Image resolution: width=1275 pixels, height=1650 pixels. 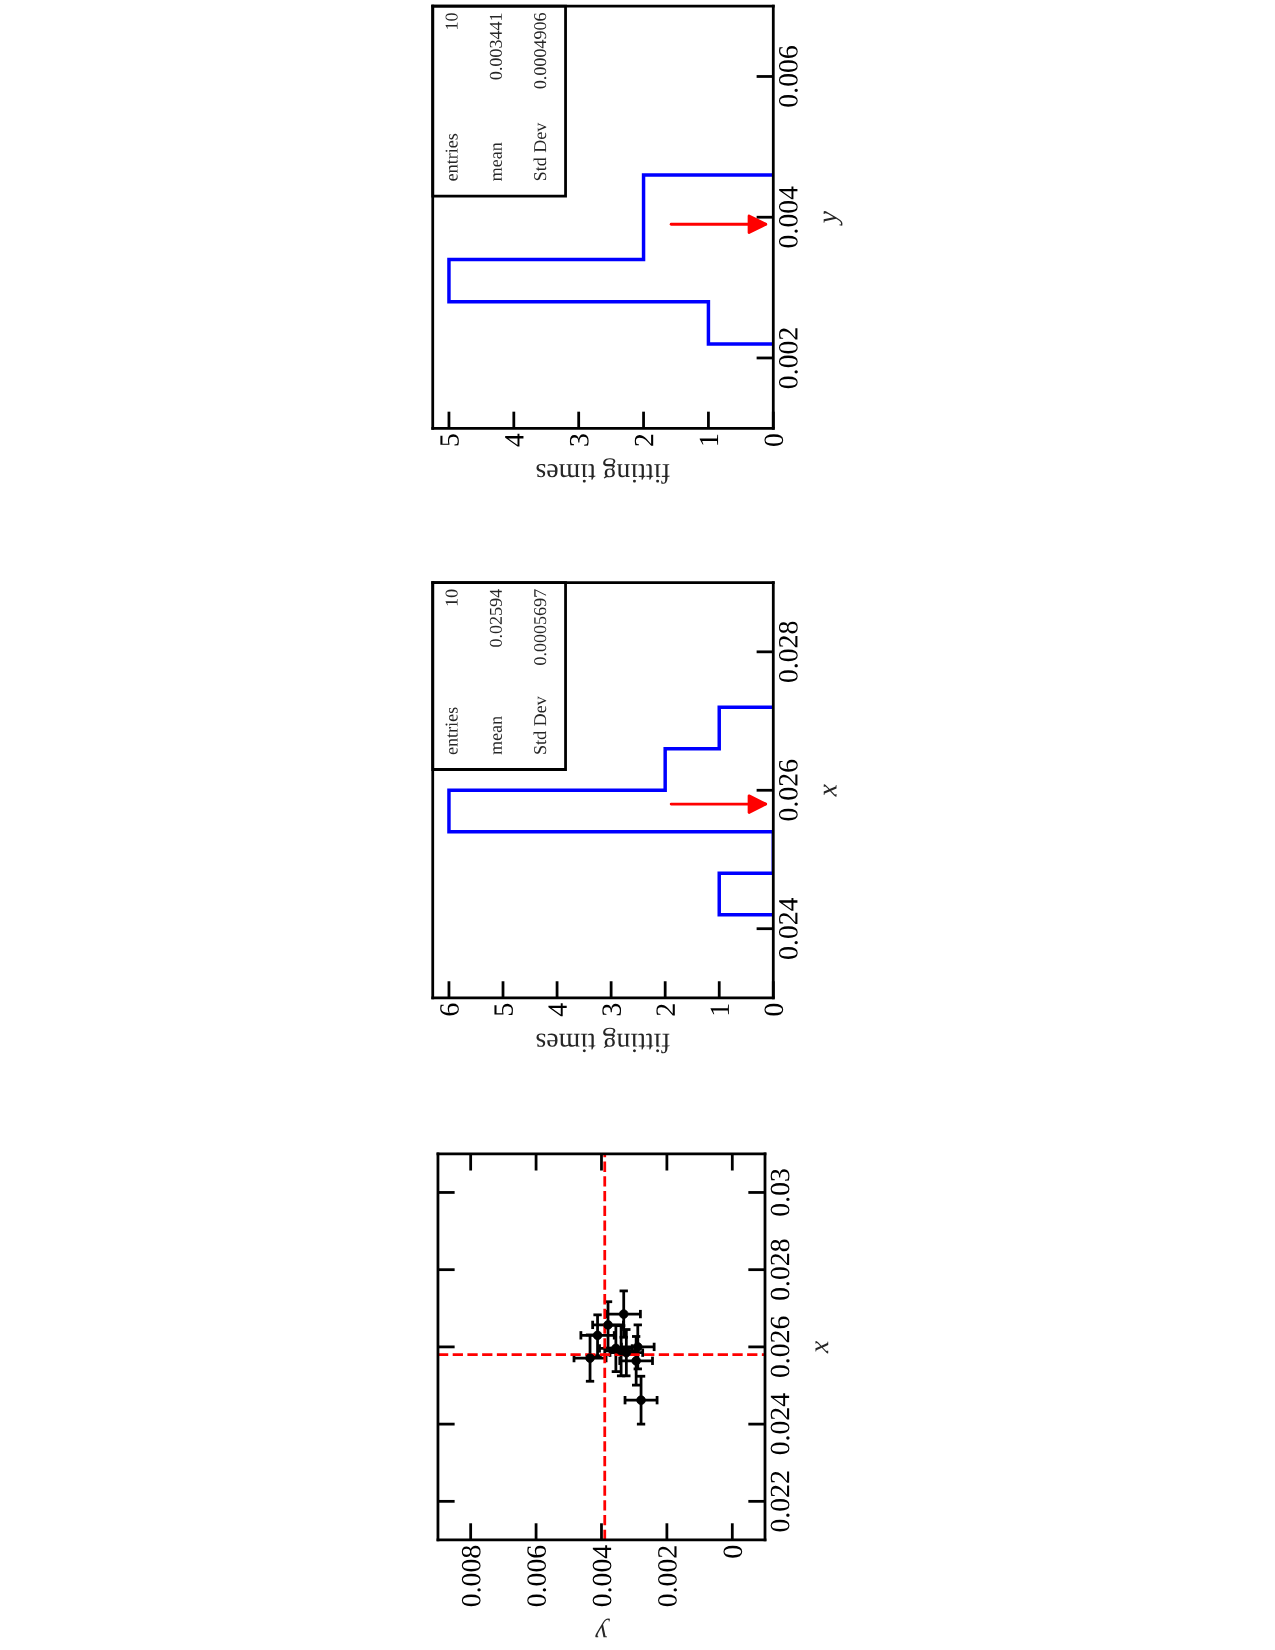 What do you see at coordinates (602, 1576) in the screenshot?
I see `x-tick-label: 0.004` at bounding box center [602, 1576].